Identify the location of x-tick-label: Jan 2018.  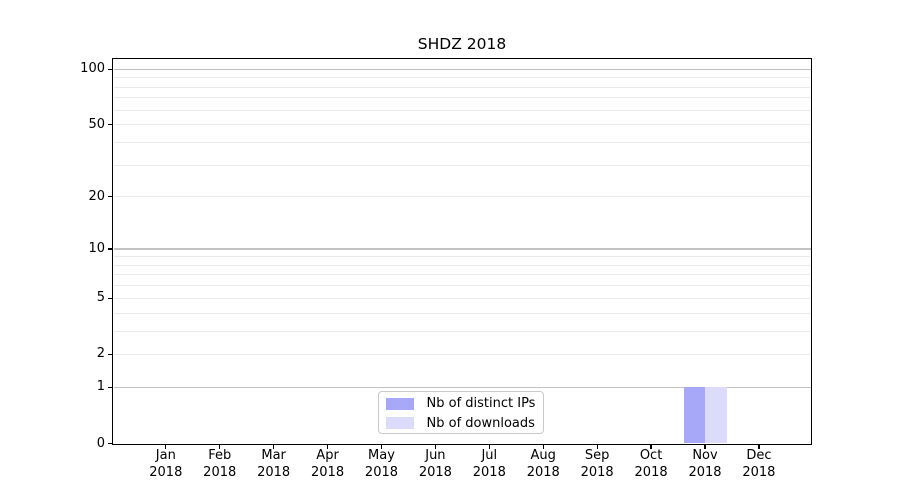
(166, 464).